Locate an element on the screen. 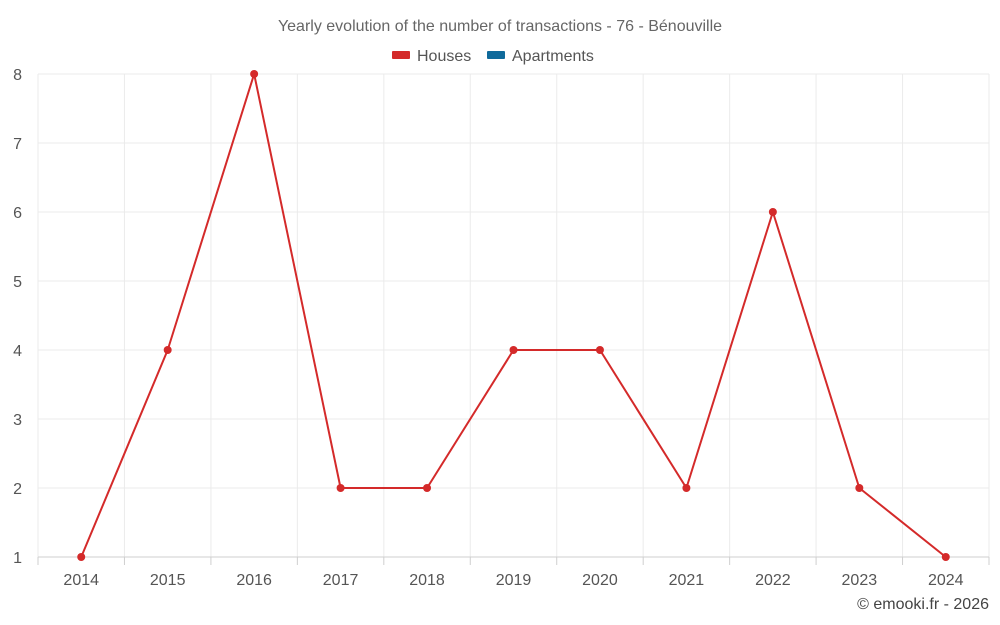 The width and height of the screenshot is (1000, 625). data-point-2021 is located at coordinates (686, 488).